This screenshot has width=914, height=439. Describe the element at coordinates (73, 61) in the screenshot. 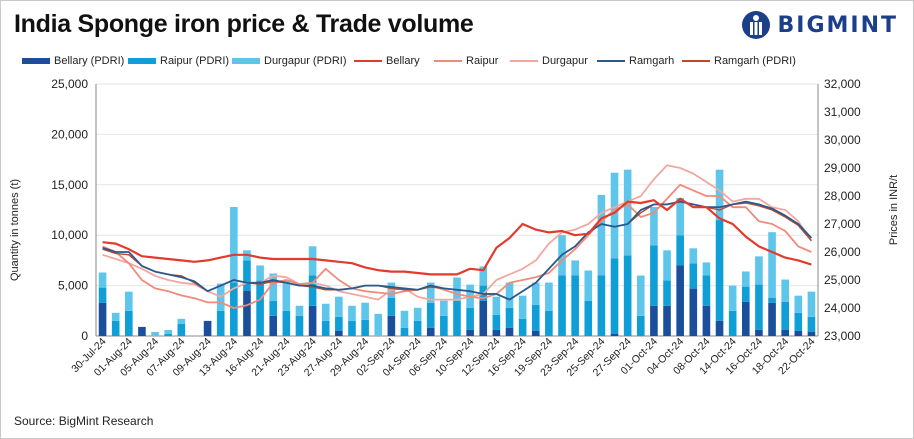

I see `legend-bellary-pdri: Bellary (PDRI)` at that location.